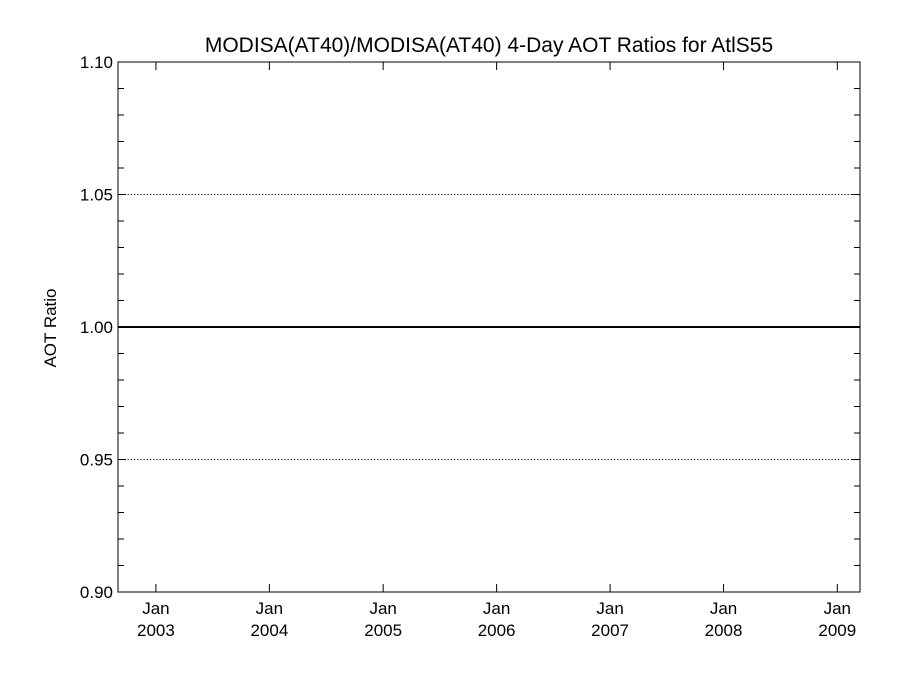 The width and height of the screenshot is (900, 675). Describe the element at coordinates (50, 327) in the screenshot. I see `y-axis-label: AOT Ratio` at that location.